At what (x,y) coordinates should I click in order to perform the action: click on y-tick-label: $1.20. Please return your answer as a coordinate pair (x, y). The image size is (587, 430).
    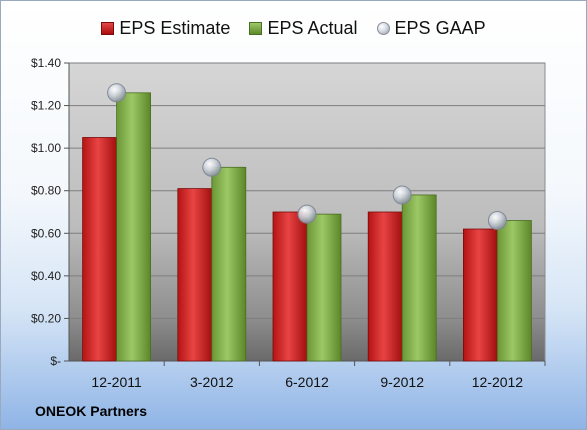
    Looking at the image, I should click on (46, 106).